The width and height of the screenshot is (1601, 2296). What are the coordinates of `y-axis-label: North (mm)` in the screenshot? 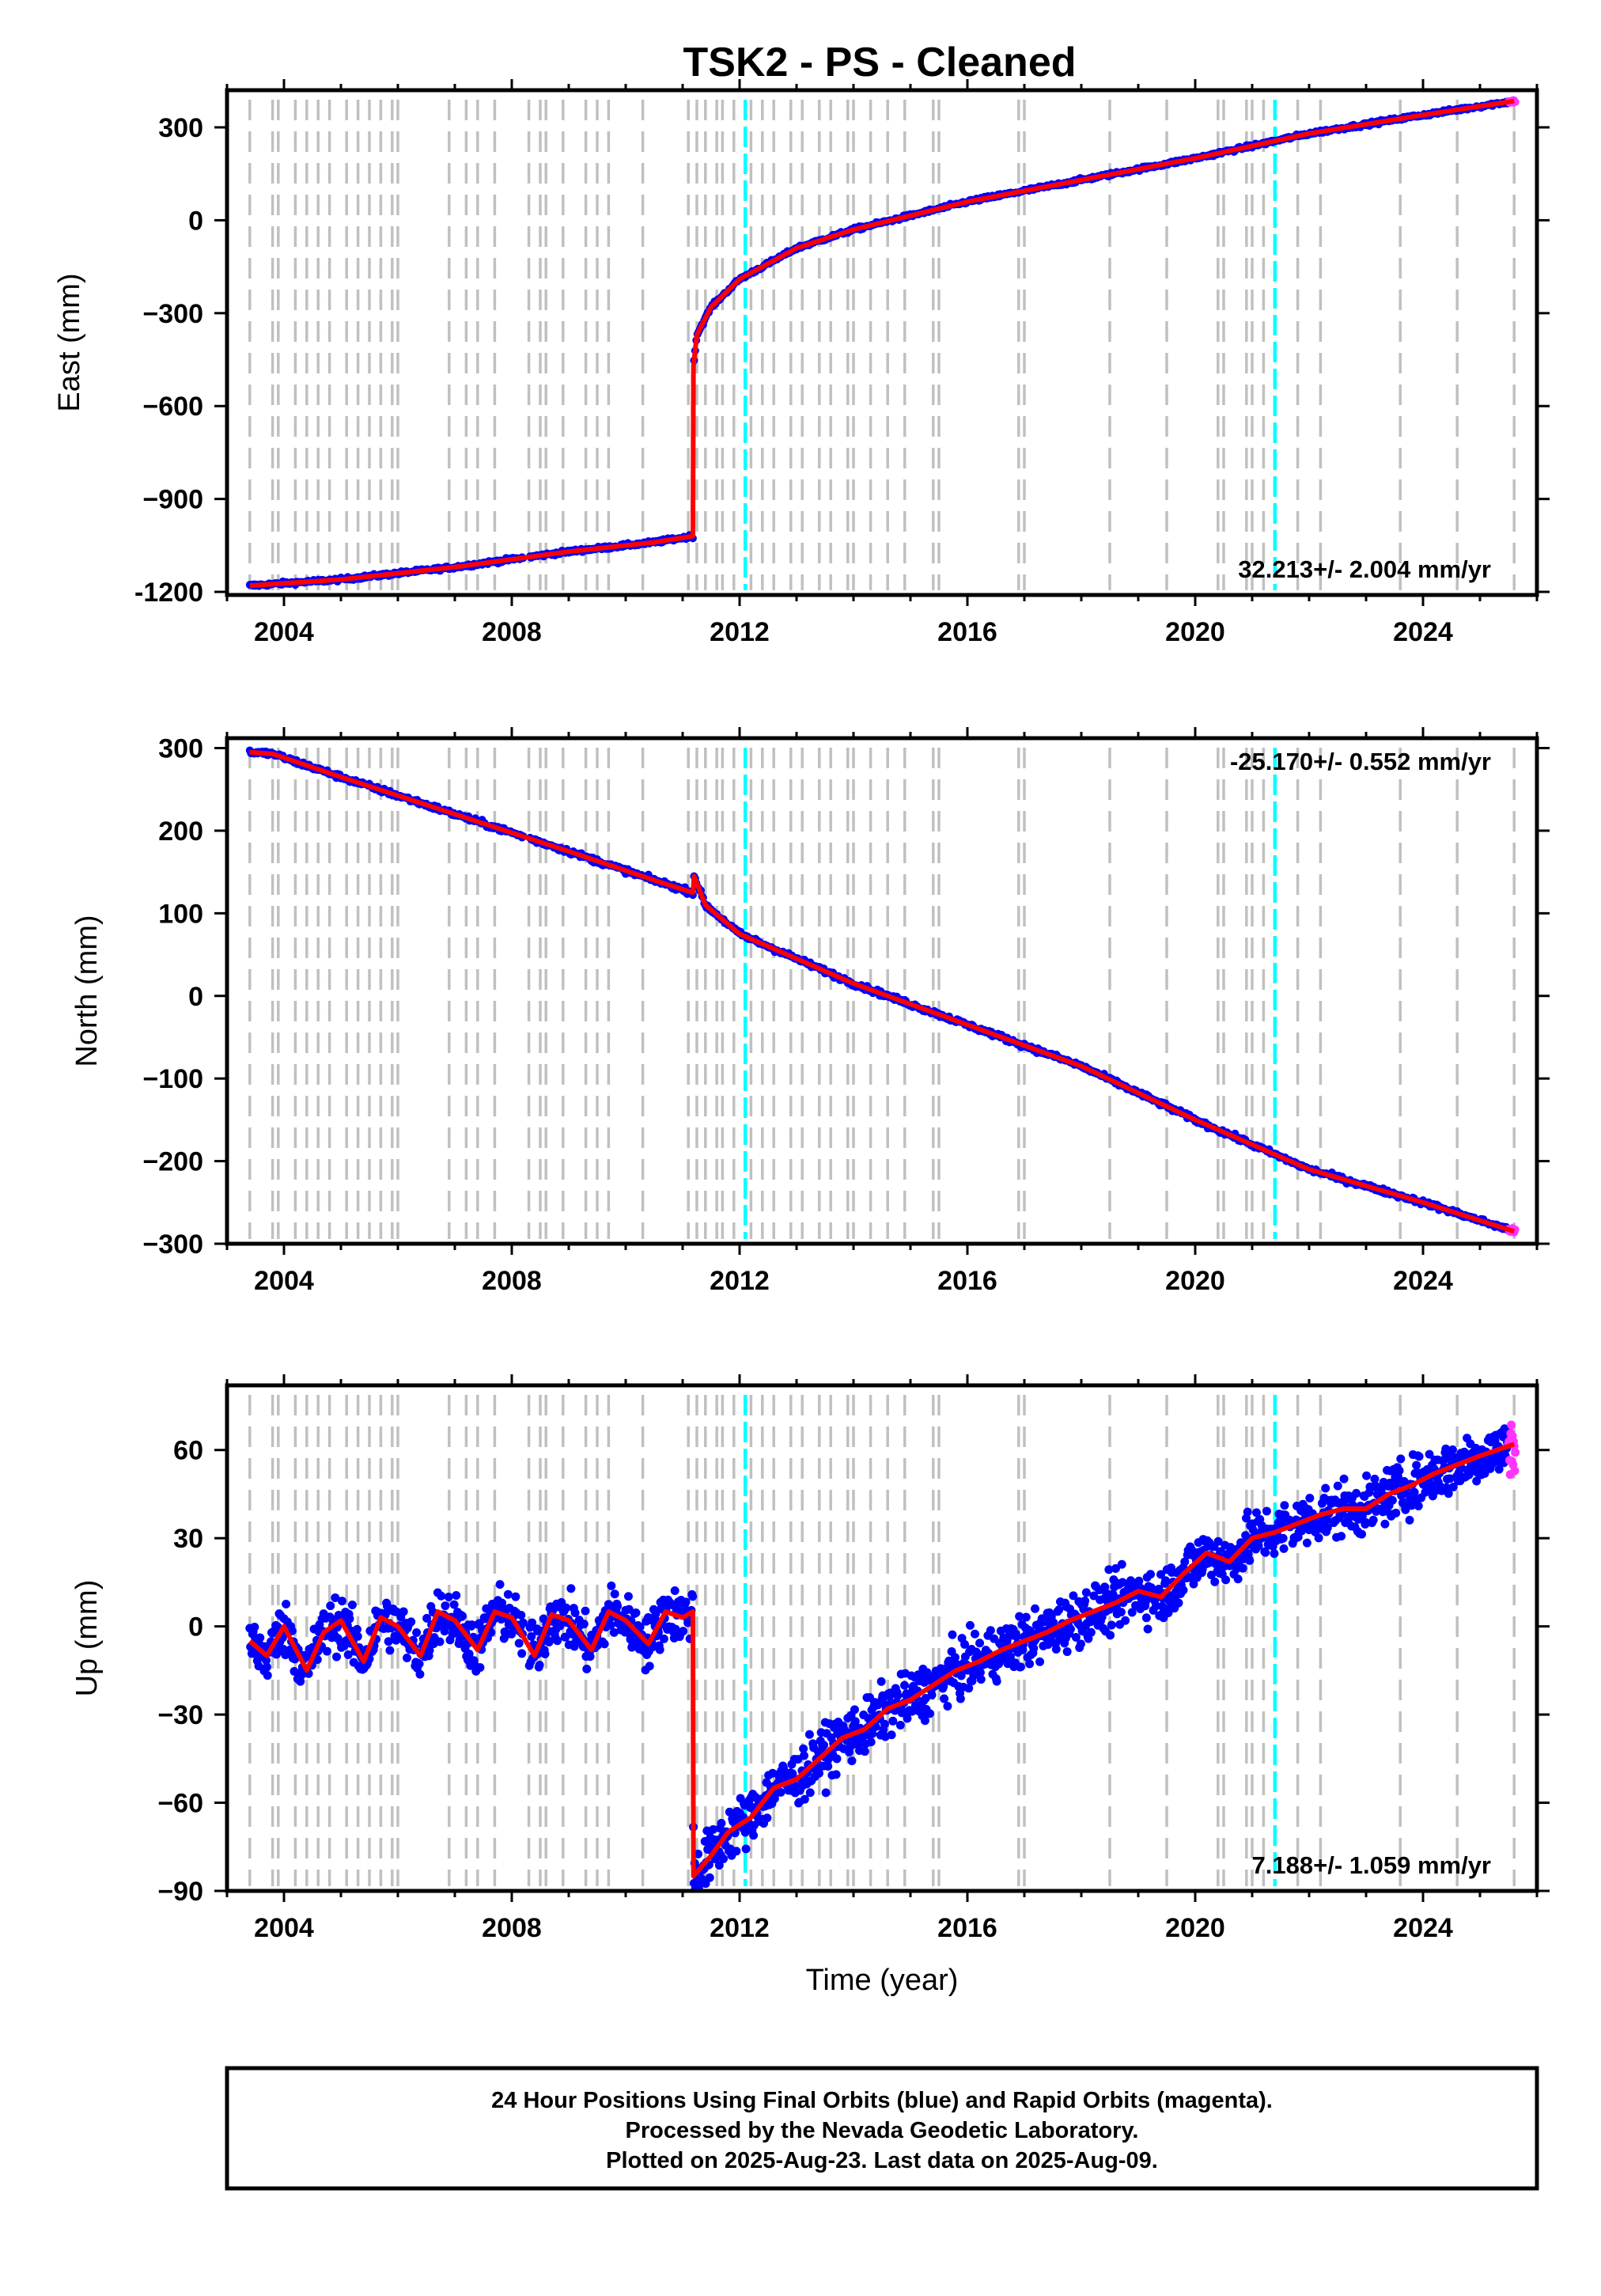 It's located at (87, 991).